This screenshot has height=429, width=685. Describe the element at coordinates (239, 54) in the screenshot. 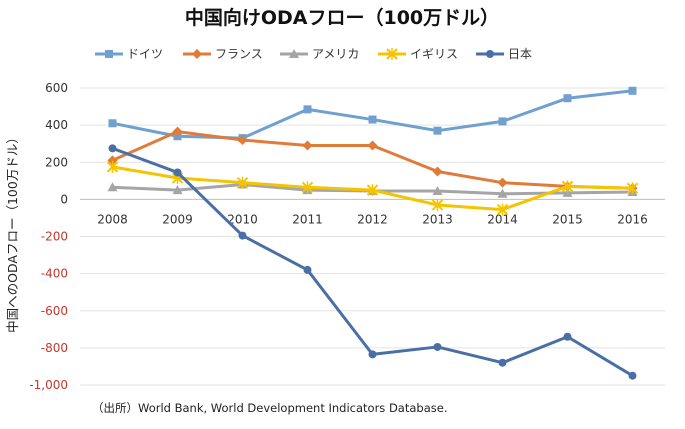

I see `legend-label: フランス` at that location.